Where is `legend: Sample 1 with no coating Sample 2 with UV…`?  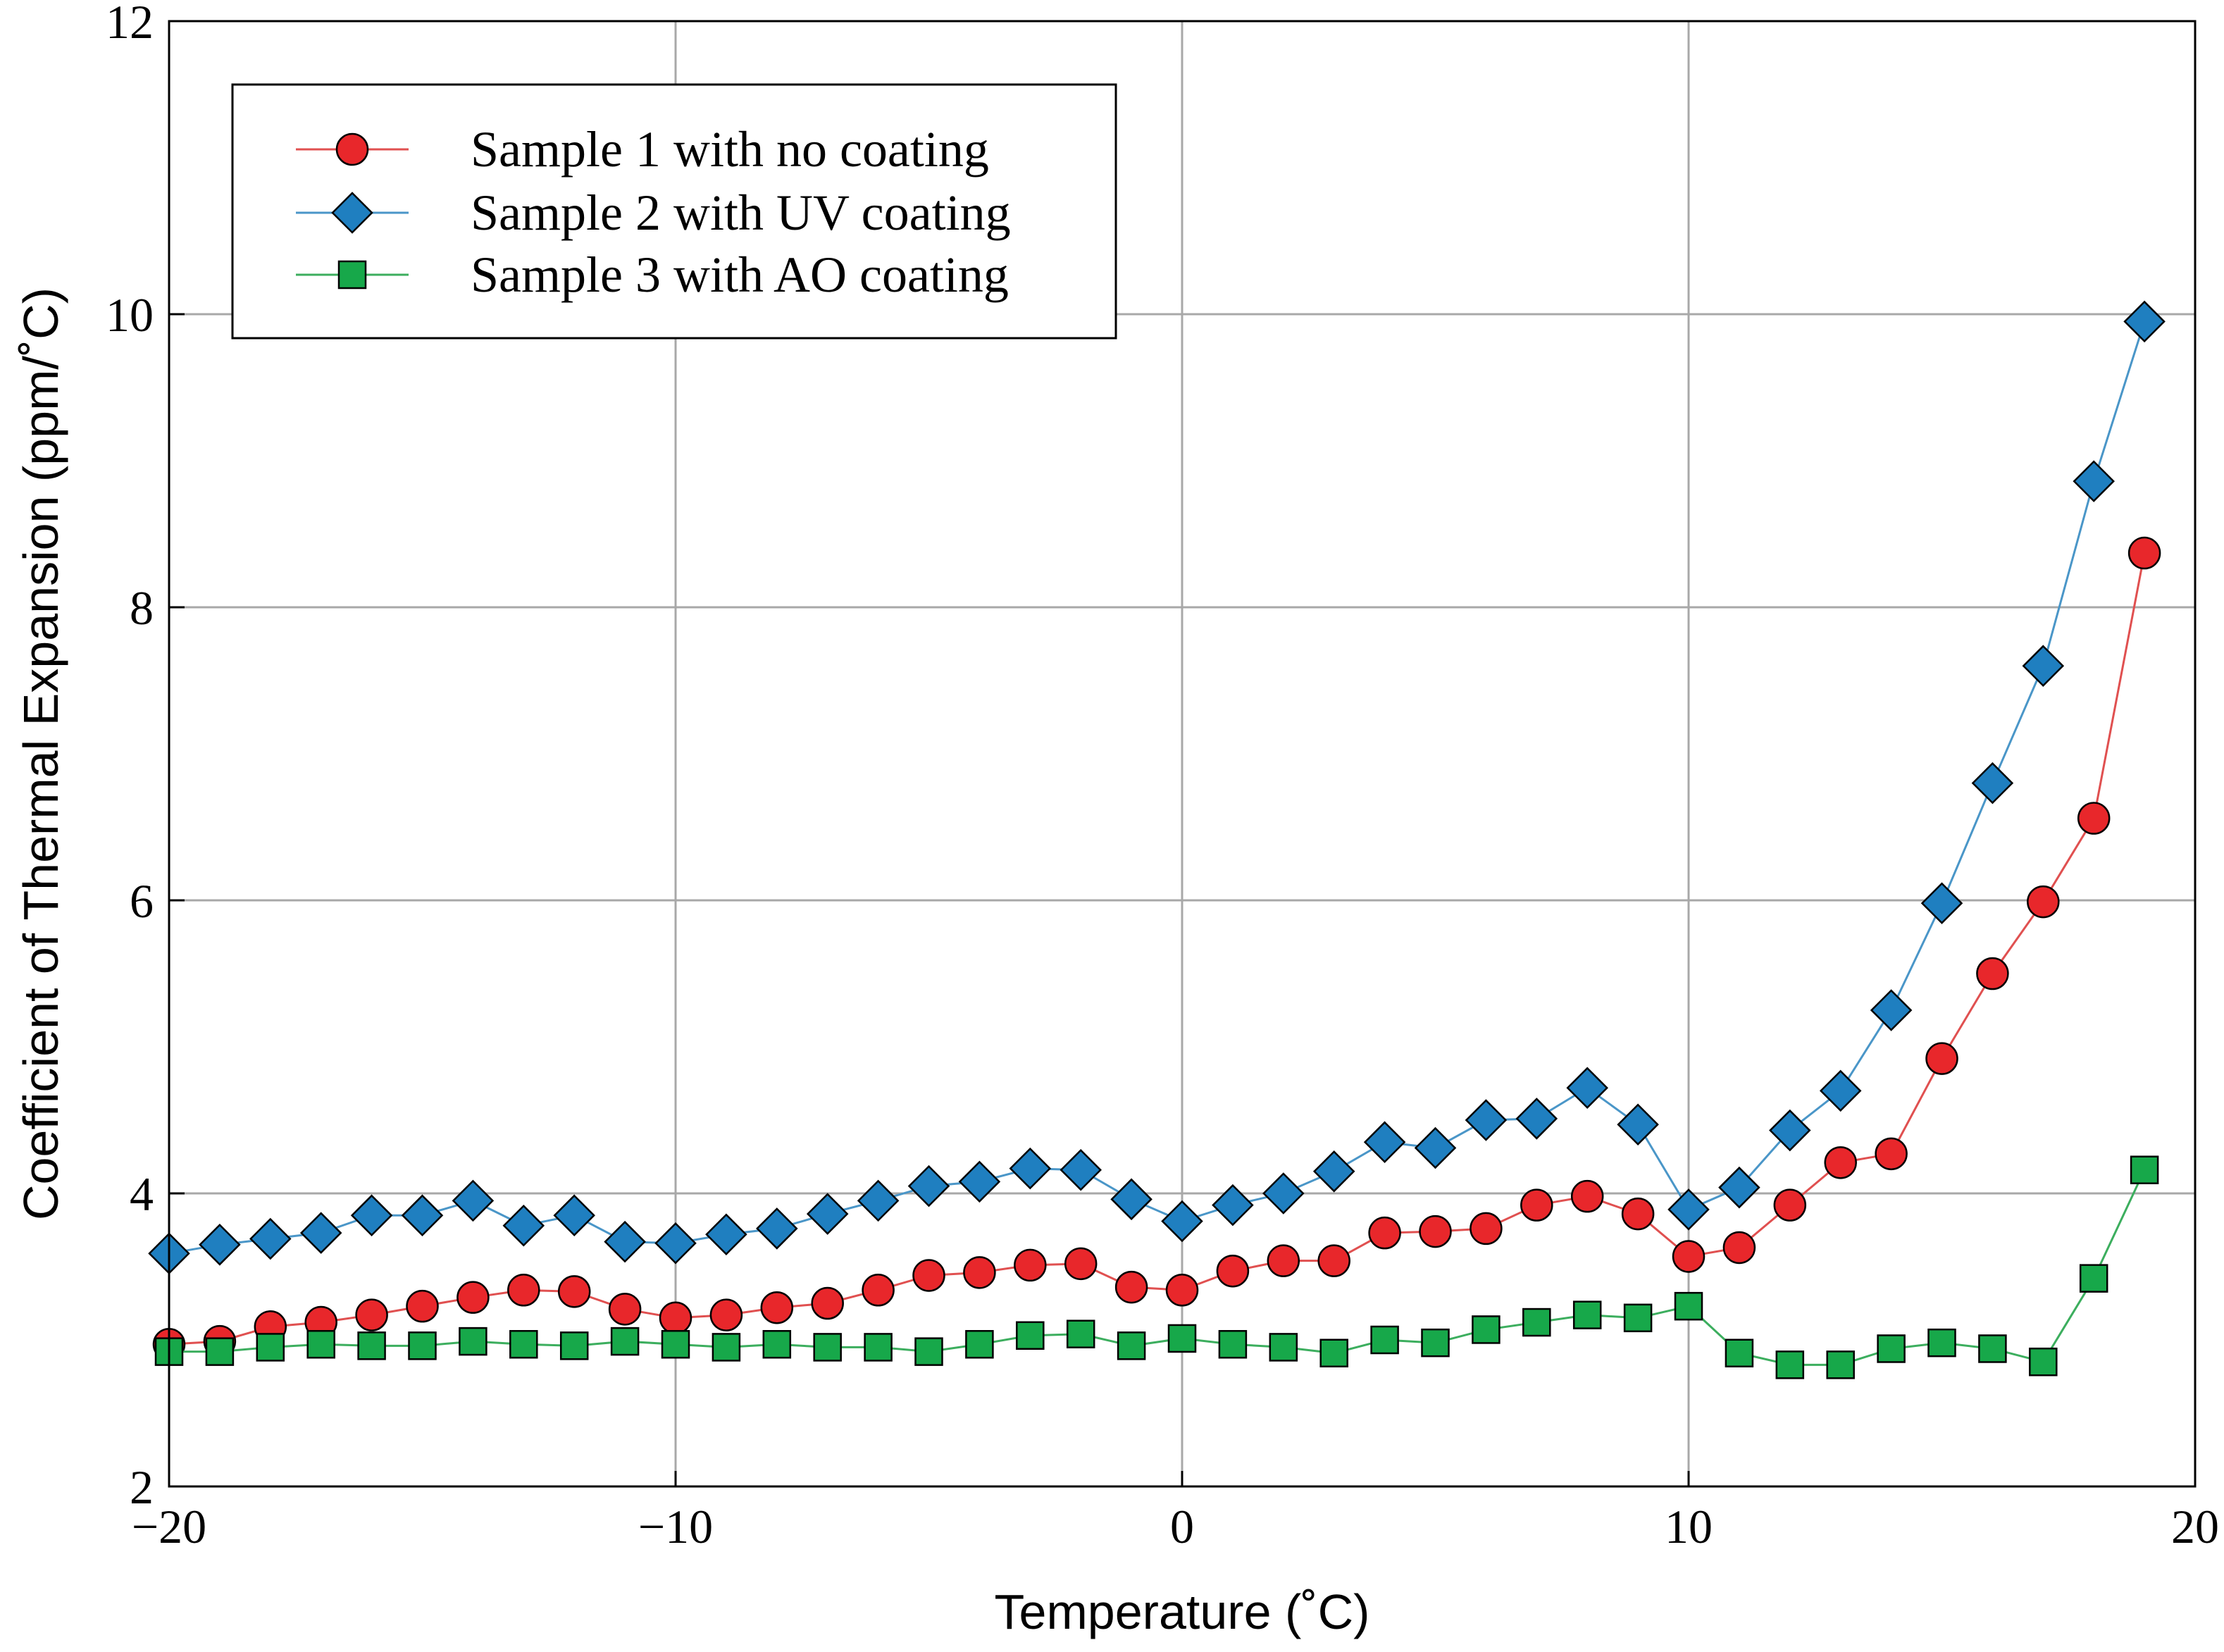
legend: Sample 1 with no coating Sample 2 with UV… is located at coordinates (674, 211).